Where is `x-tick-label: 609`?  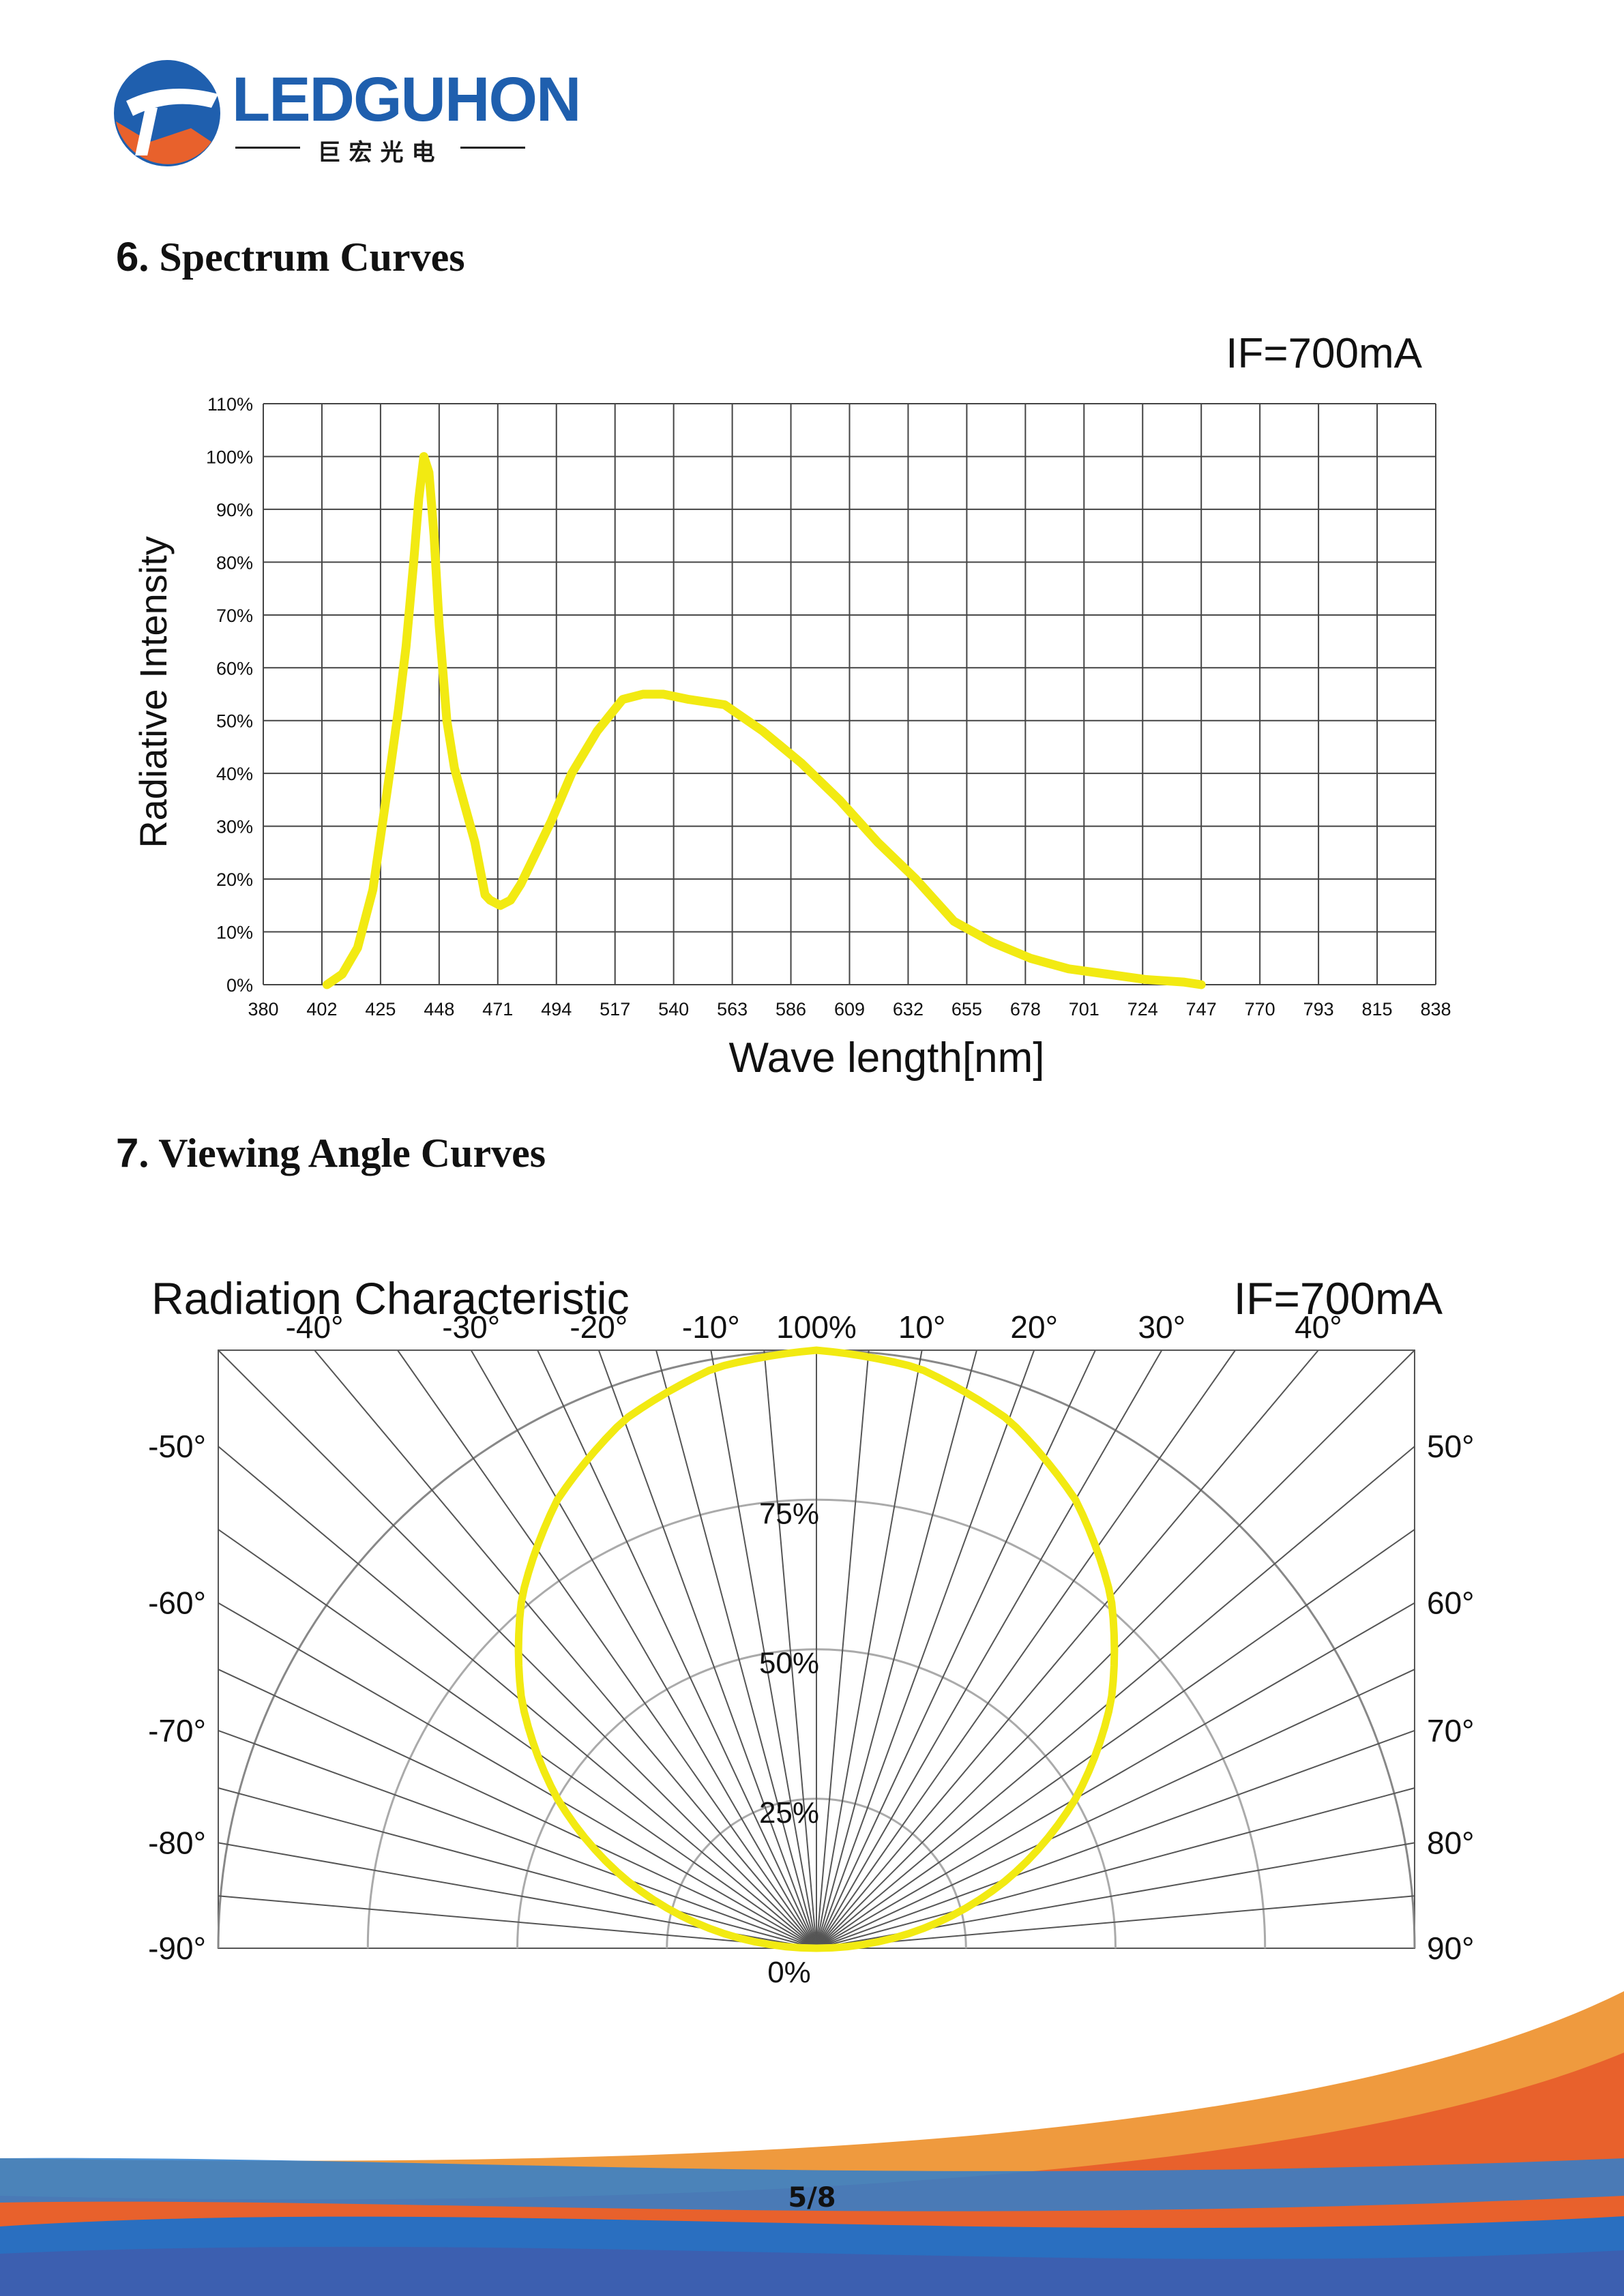
x-tick-label: 609 is located at coordinates (849, 1009).